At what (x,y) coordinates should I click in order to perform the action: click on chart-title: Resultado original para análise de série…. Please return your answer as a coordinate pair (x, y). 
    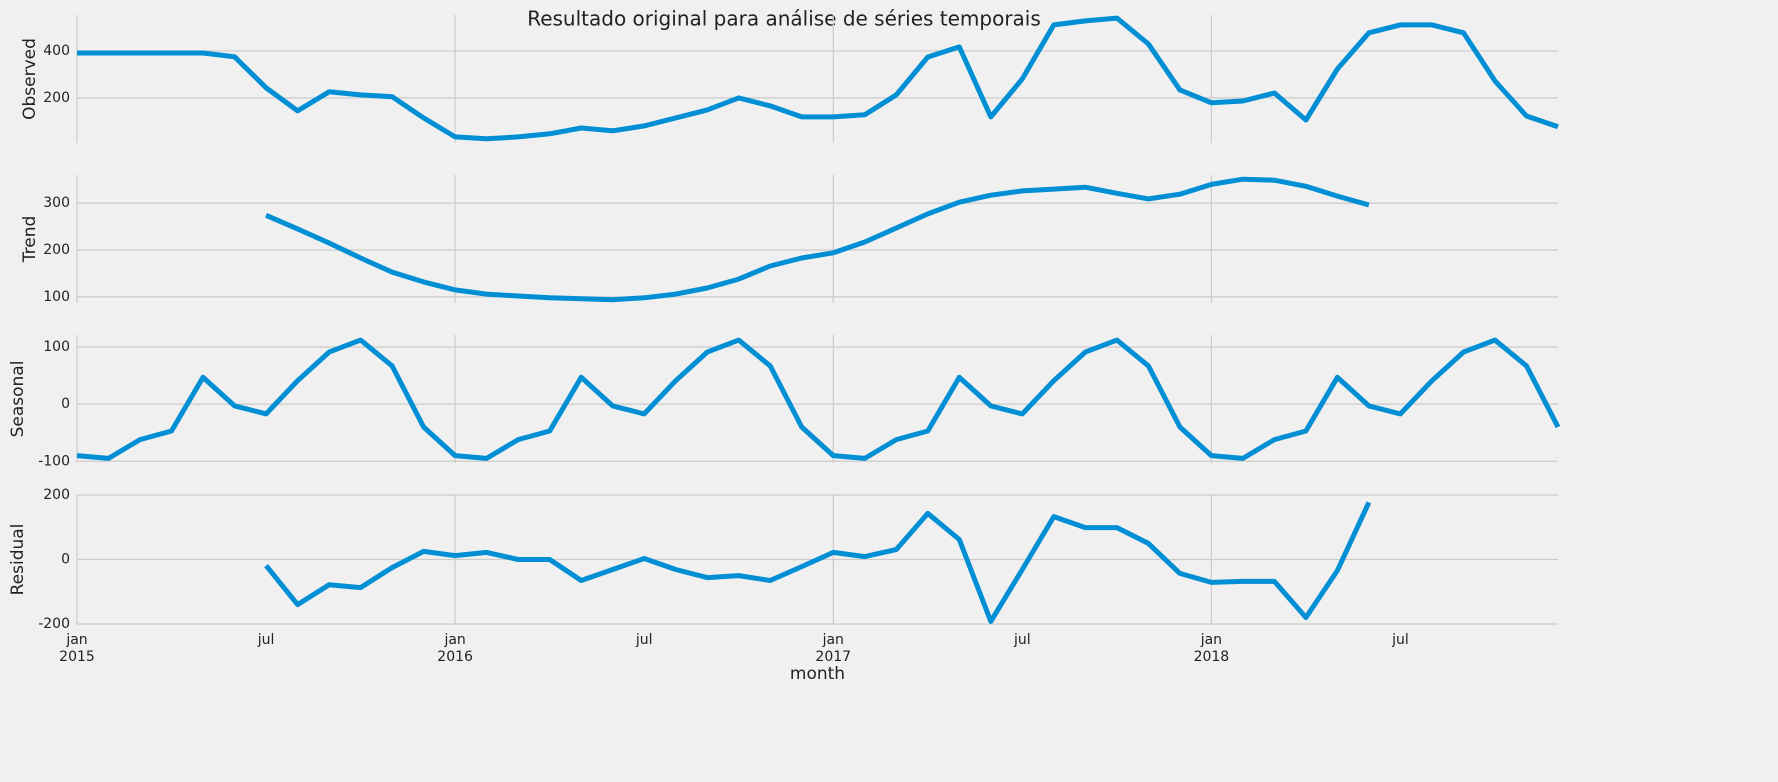
    Looking at the image, I should click on (784, 19).